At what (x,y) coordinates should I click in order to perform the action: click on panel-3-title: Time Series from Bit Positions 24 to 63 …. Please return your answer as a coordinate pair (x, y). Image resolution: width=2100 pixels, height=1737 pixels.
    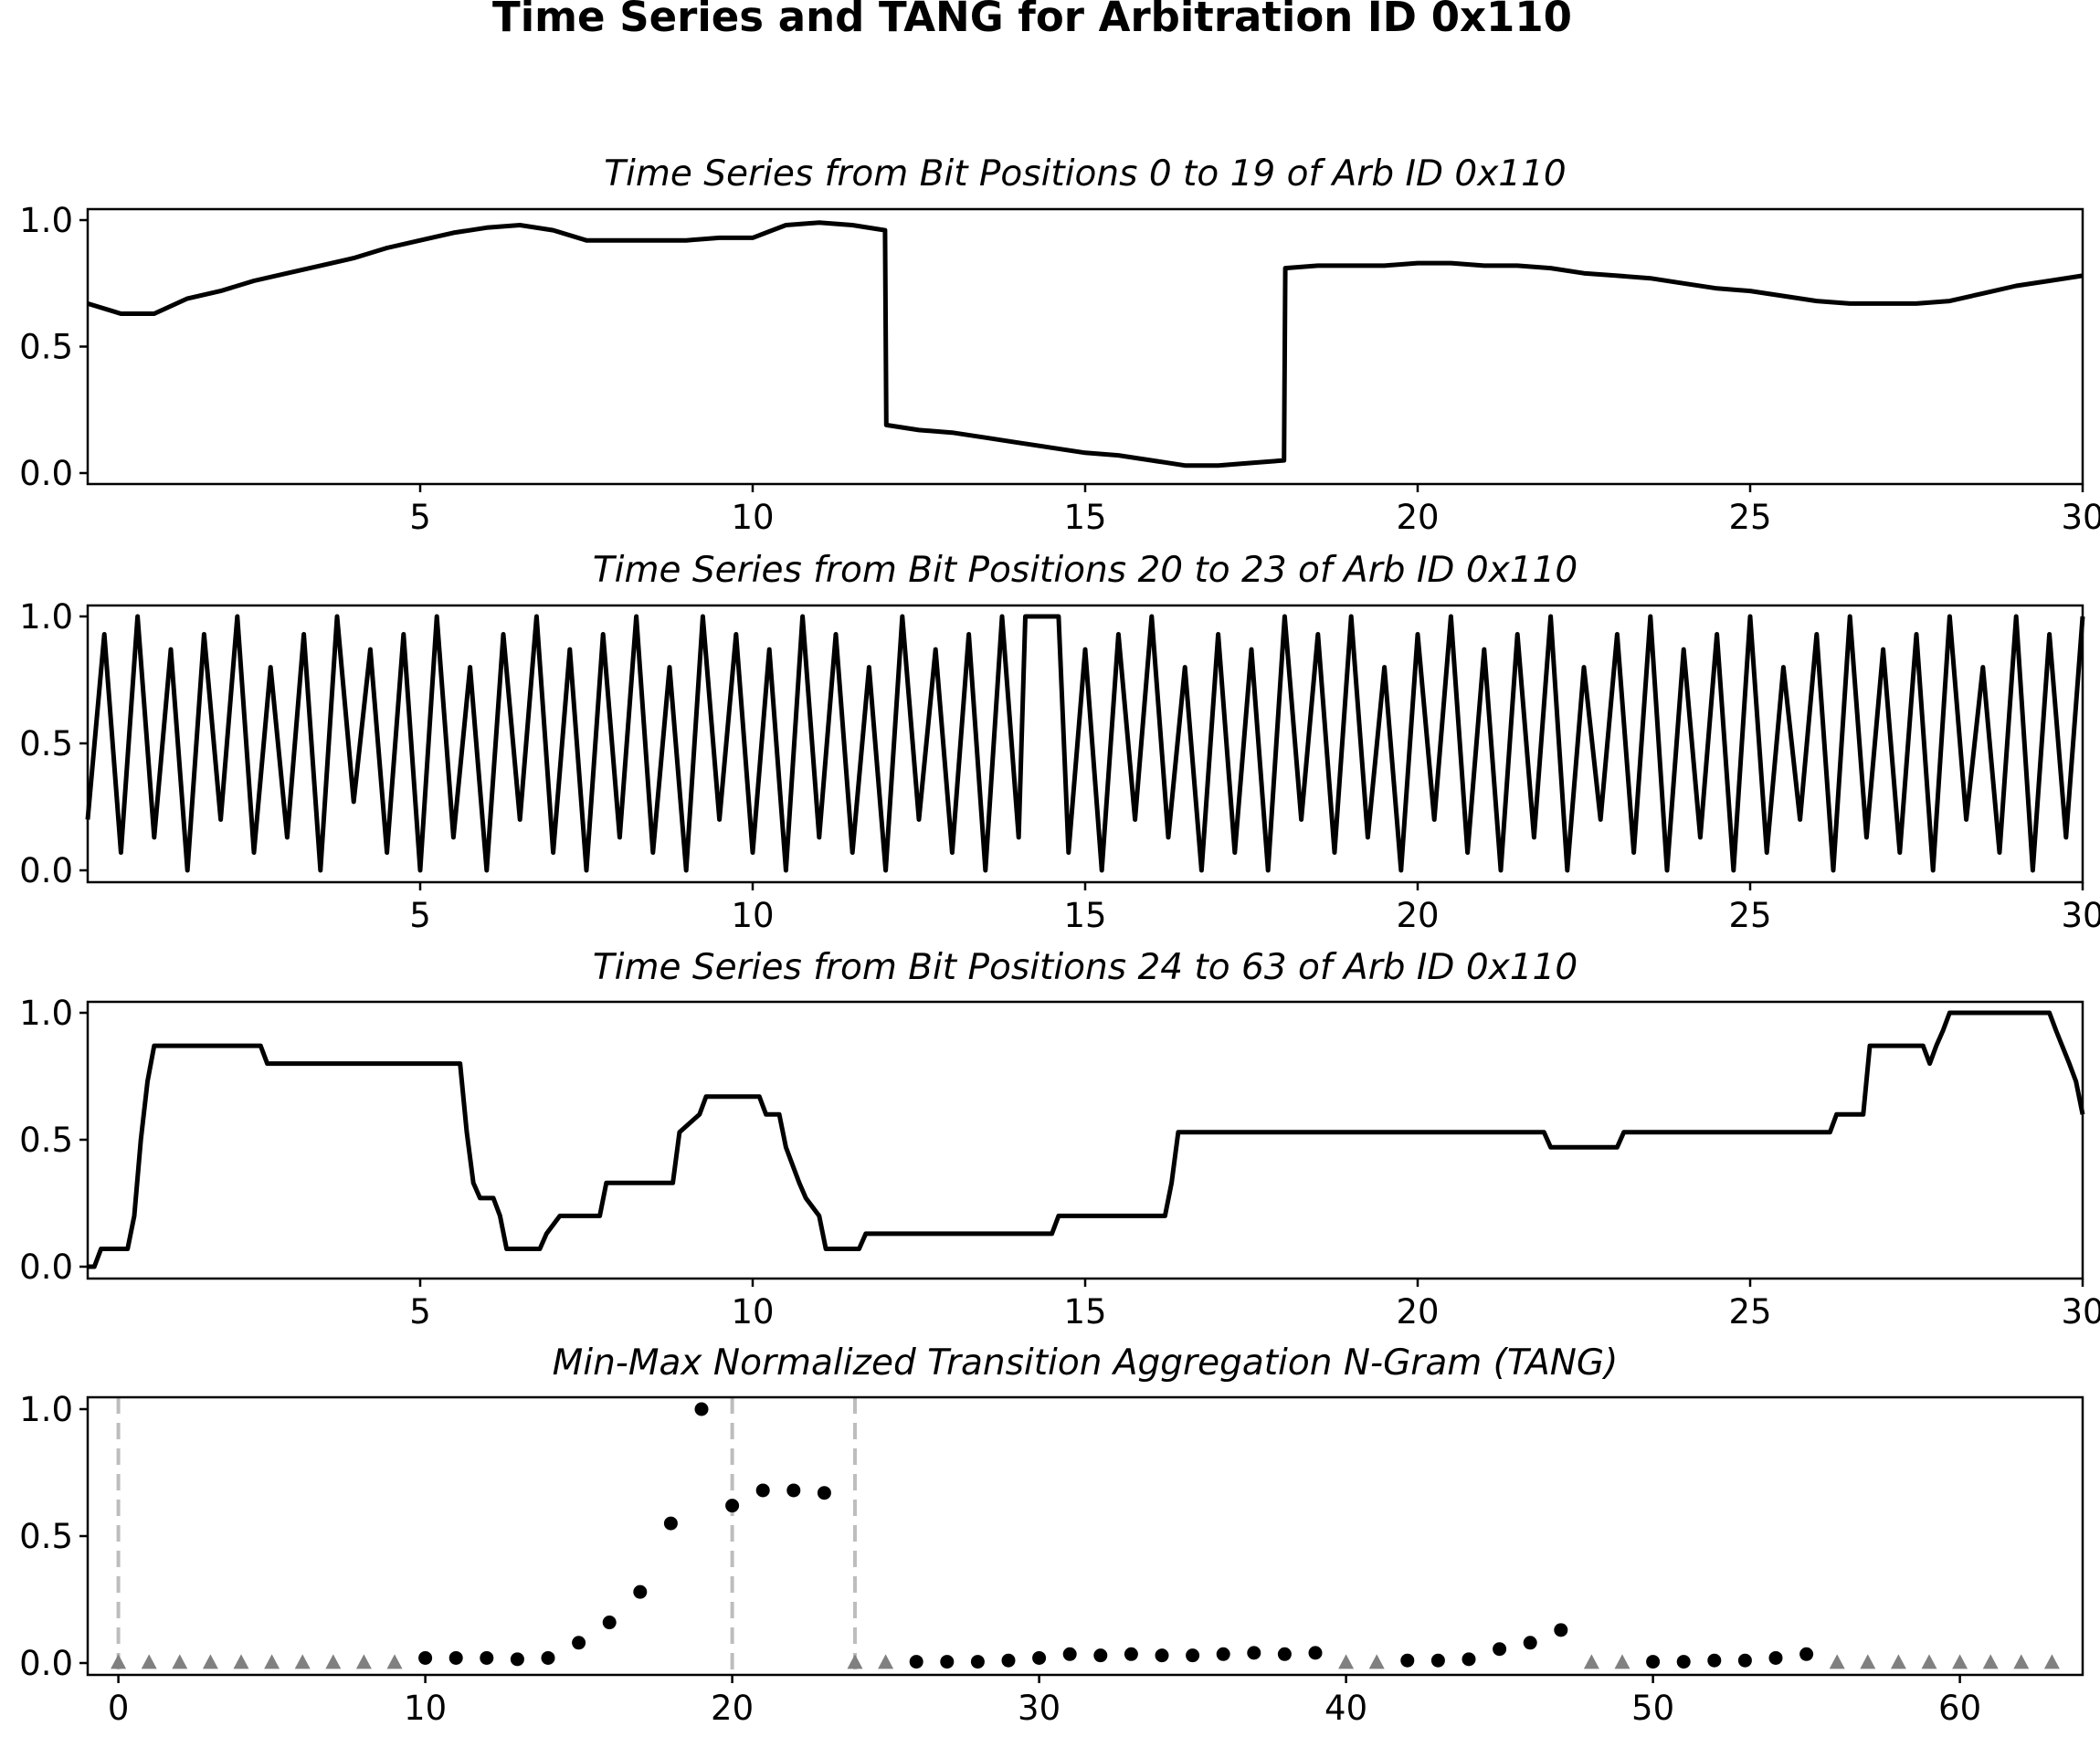
    Looking at the image, I should click on (1085, 967).